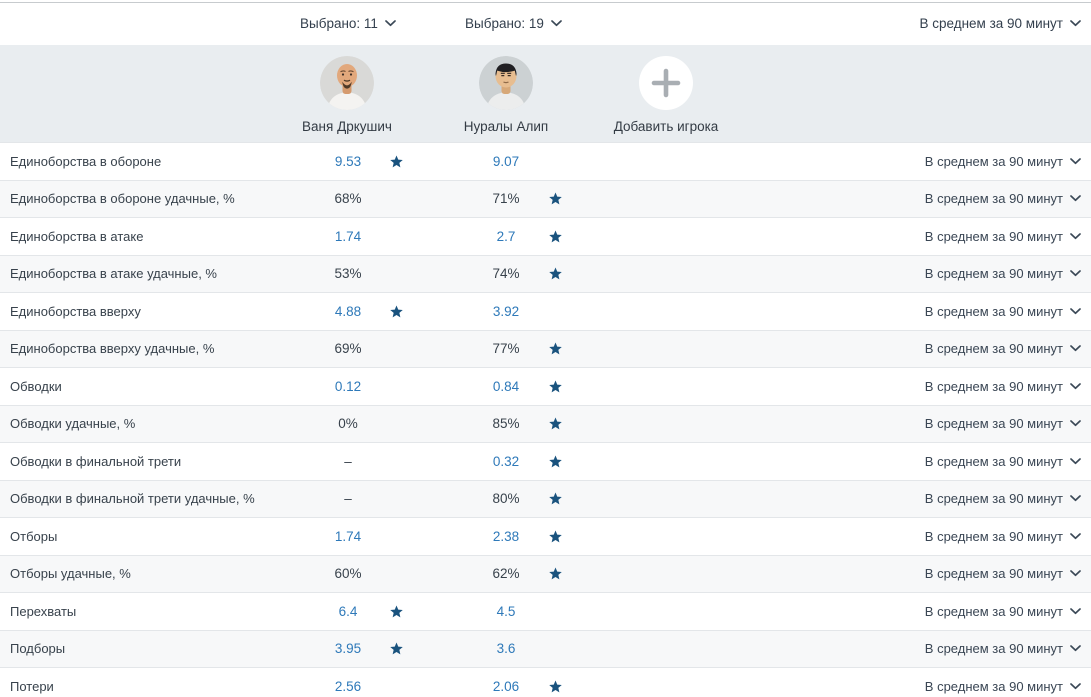 The height and width of the screenshot is (697, 1091). I want to click on player-value: 85%, so click(506, 424).